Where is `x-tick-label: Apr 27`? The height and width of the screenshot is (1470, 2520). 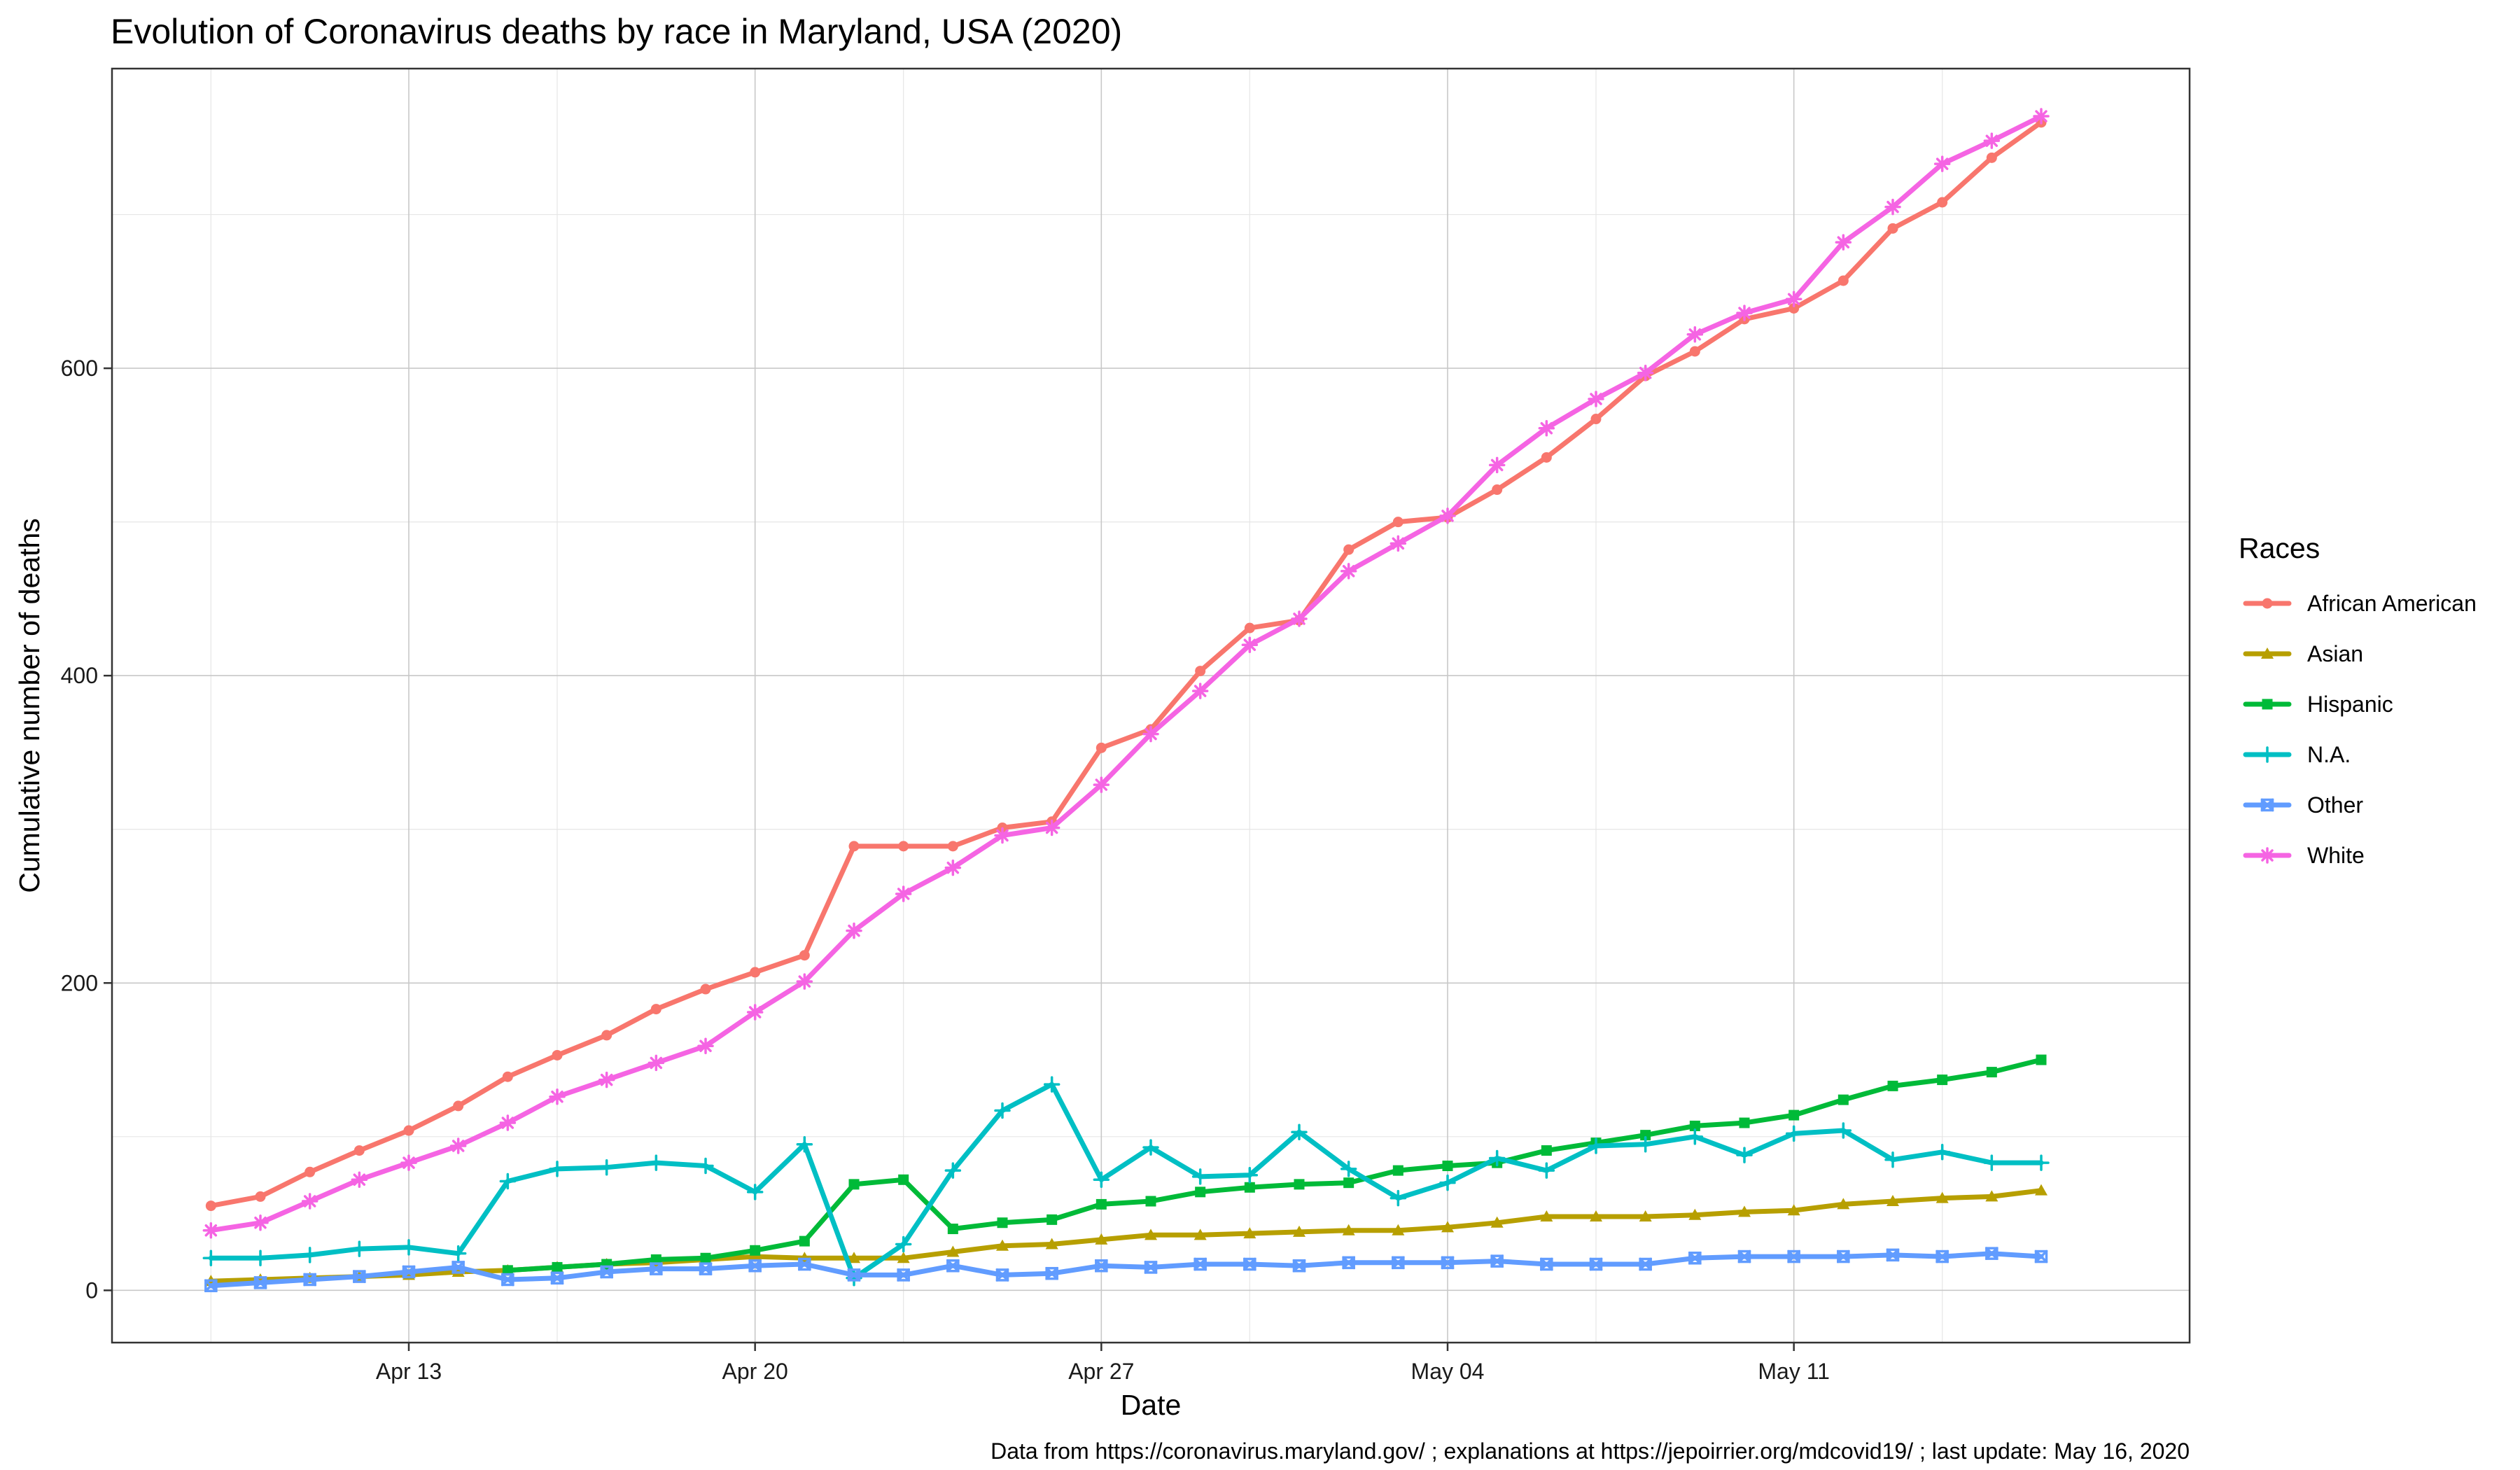 x-tick-label: Apr 27 is located at coordinates (1101, 1371).